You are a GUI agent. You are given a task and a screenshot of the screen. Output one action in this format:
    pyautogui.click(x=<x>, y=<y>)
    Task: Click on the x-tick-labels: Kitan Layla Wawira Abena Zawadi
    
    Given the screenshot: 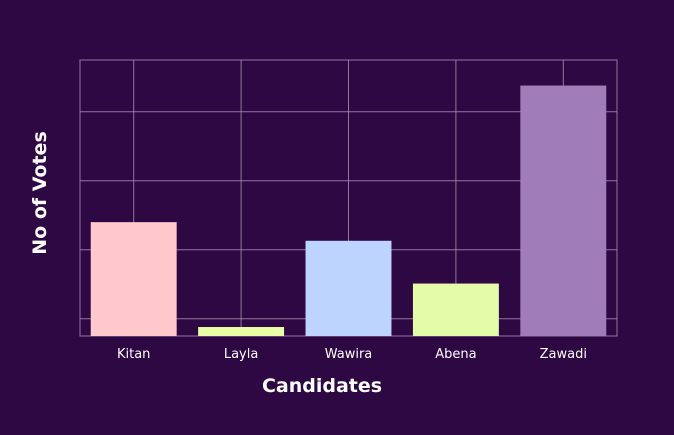 What is the action you would take?
    pyautogui.click(x=352, y=354)
    